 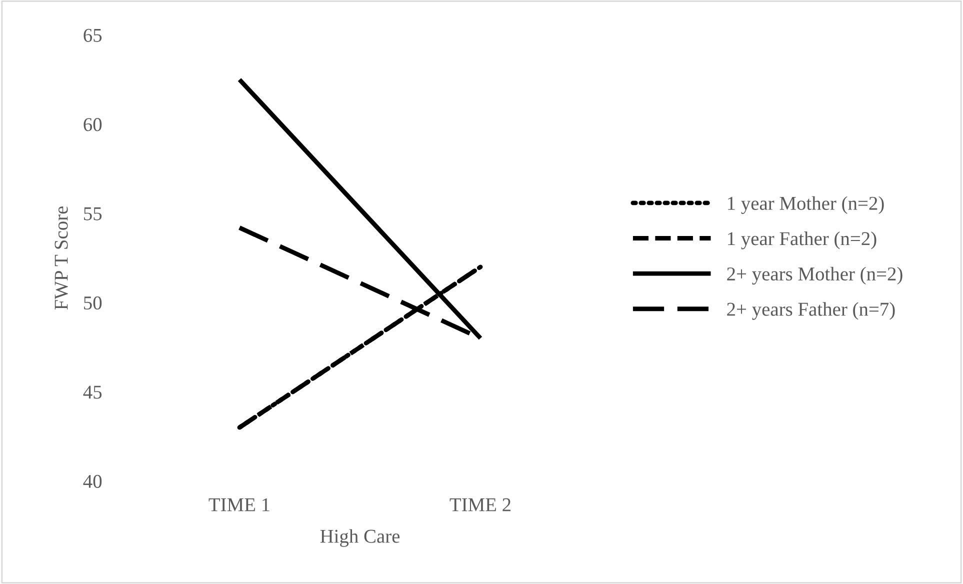 What do you see at coordinates (814, 275) in the screenshot?
I see `legend-label: 2+ years Mother (n=2)` at bounding box center [814, 275].